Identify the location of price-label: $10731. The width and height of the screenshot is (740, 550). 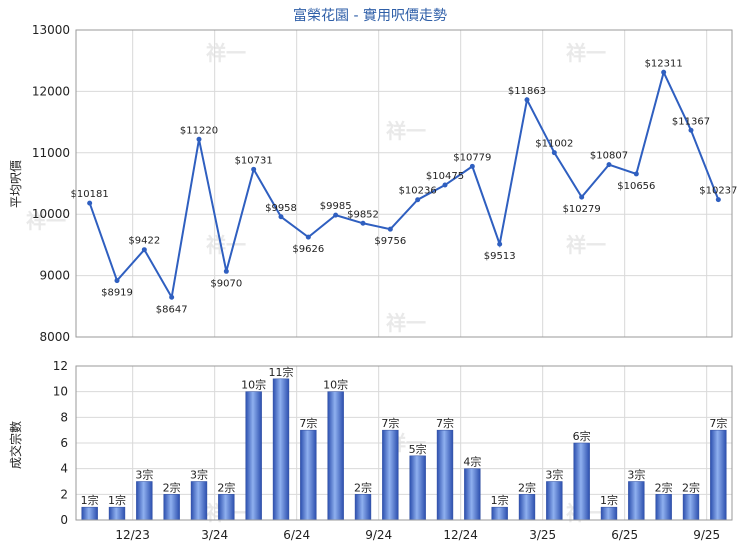
(254, 160).